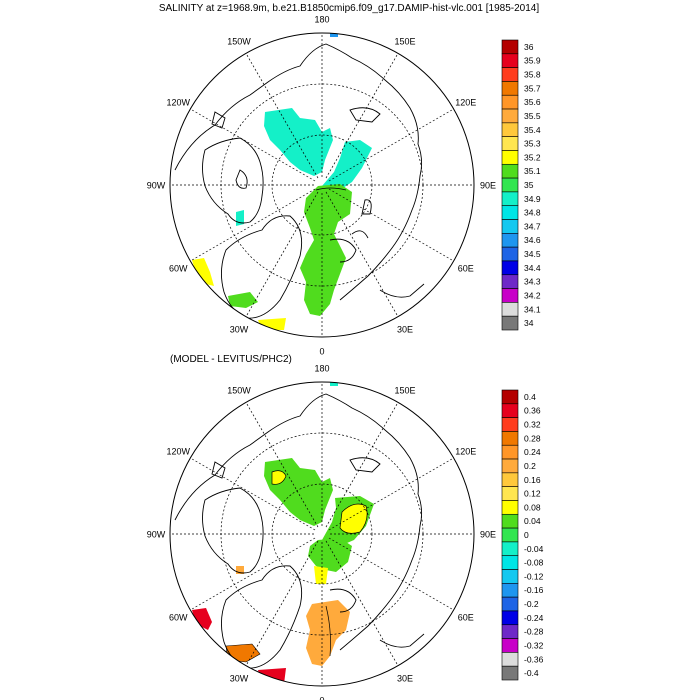 The image size is (700, 700). I want to click on diff-green-siberian, so click(298, 492).